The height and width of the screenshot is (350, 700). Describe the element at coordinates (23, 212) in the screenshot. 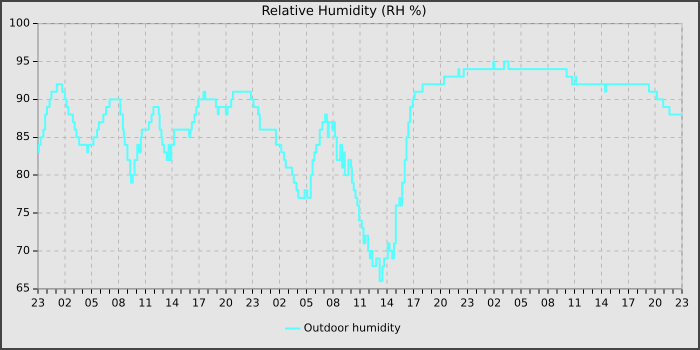

I see `y-tick-label: 75` at that location.